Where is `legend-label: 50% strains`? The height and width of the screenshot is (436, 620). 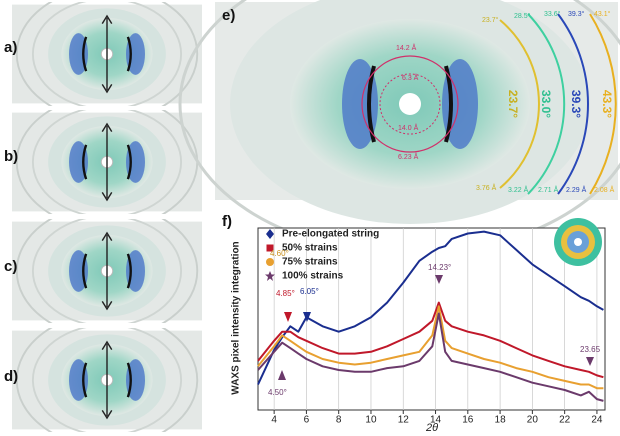
legend-label: 50% strains is located at coordinates (310, 248).